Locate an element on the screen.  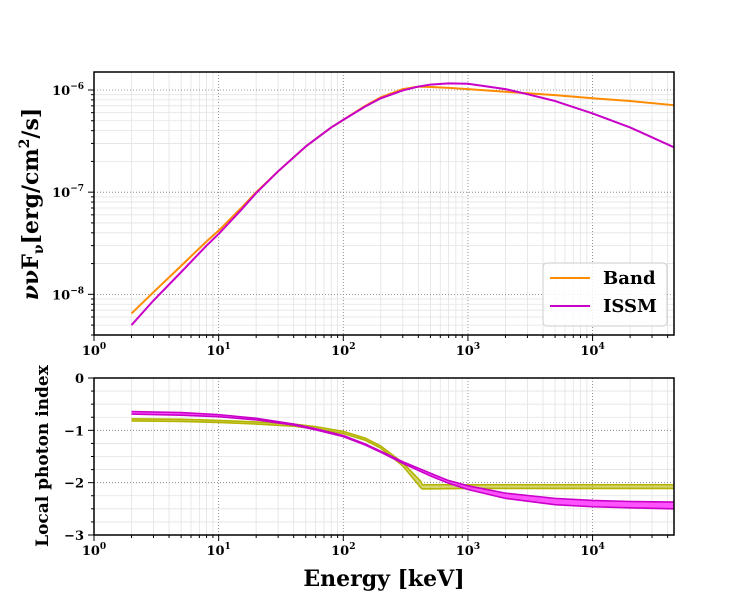
top-x-tick-labels: 100 101 102 103 104 is located at coordinates (343, 350).